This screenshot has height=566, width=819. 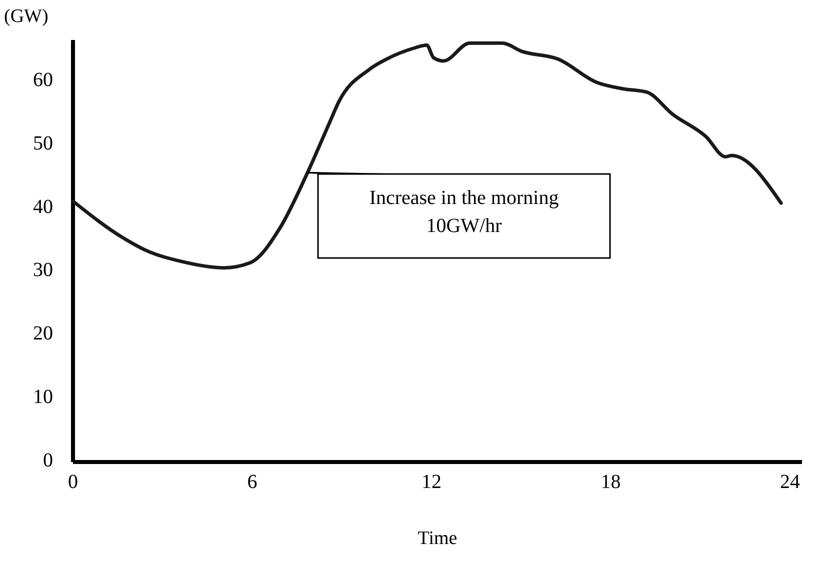 I want to click on annotation: Increase in the morning 10GW/hr, so click(x=464, y=212).